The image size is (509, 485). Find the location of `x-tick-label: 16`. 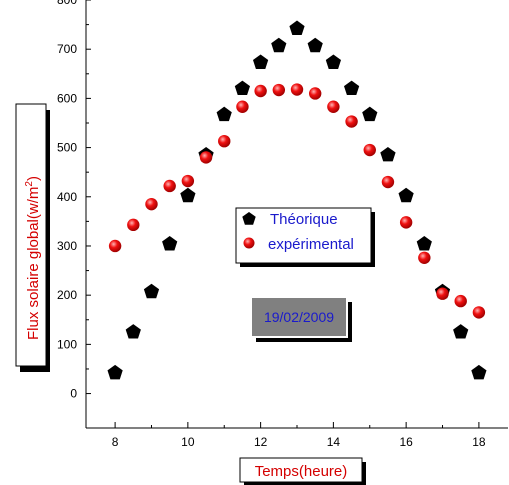

x-tick-label: 16 is located at coordinates (406, 442).